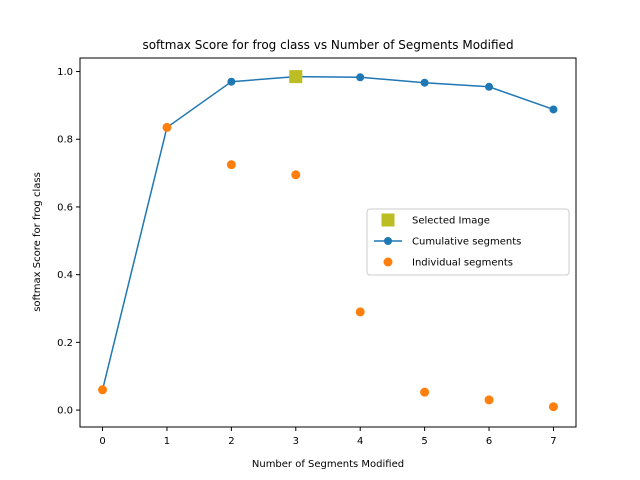 The width and height of the screenshot is (640, 480). I want to click on legend-label: Individual segments, so click(462, 263).